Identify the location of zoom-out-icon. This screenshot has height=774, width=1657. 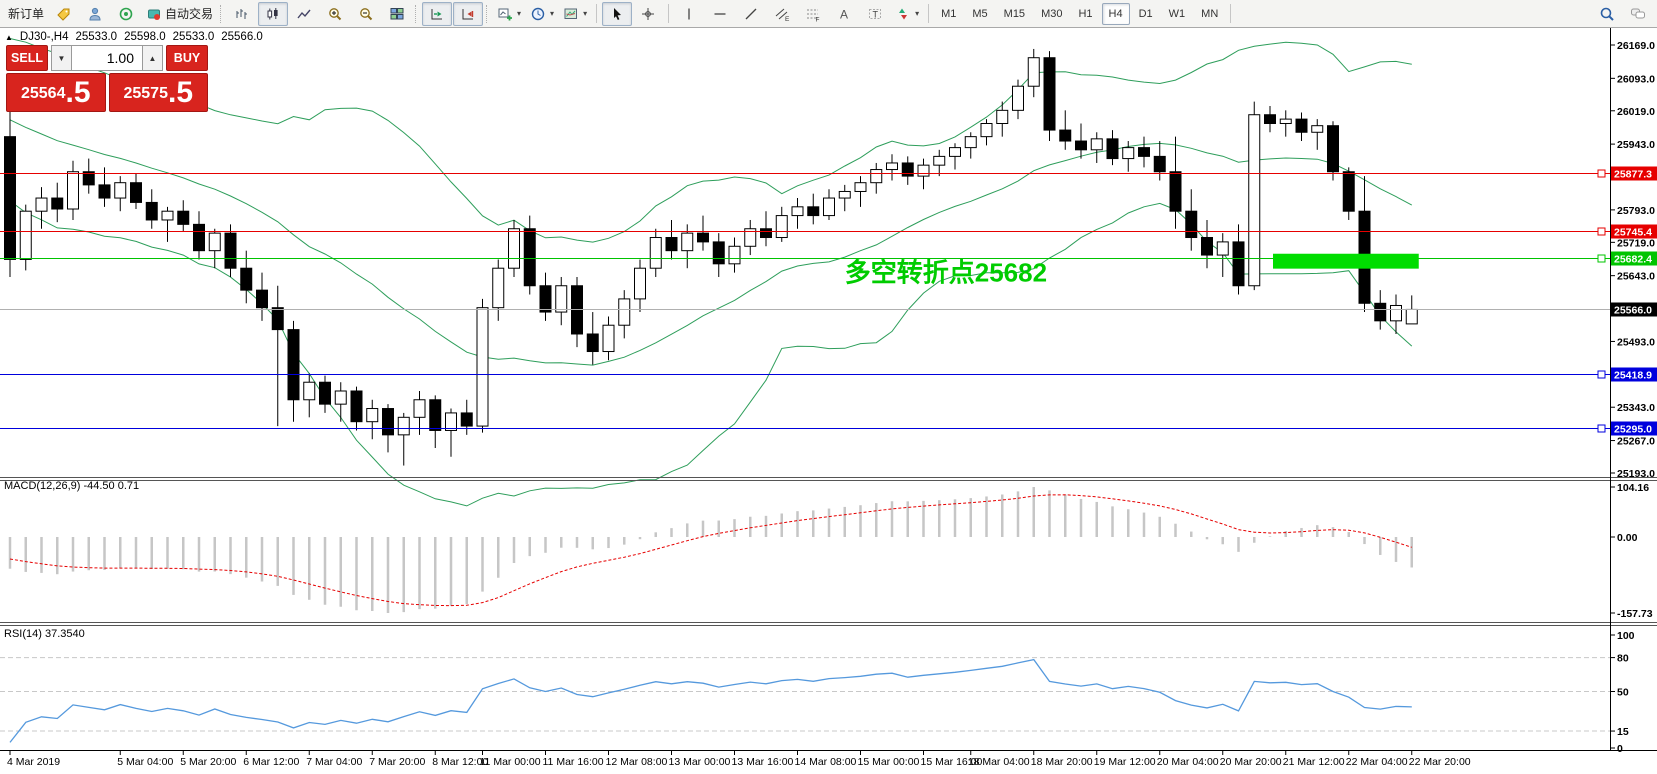
(366, 13).